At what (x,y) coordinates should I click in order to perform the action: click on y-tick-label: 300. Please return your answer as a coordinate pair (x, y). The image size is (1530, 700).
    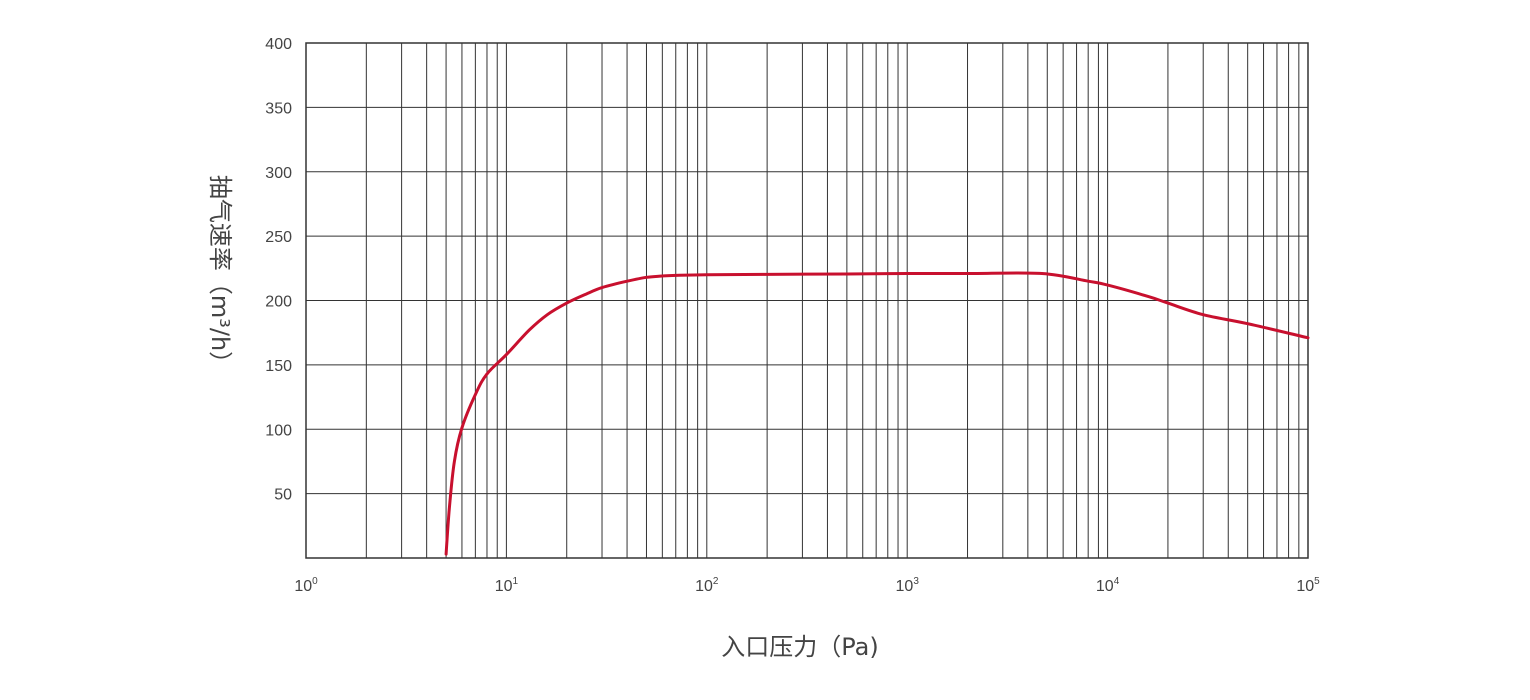
    Looking at the image, I should click on (278, 173).